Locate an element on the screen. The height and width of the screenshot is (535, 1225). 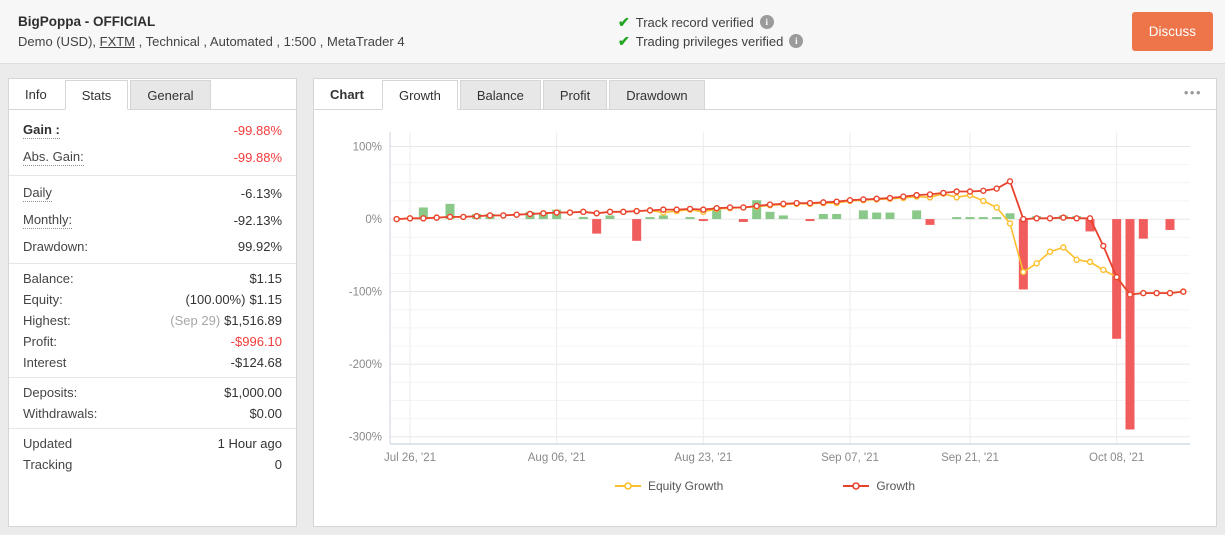
tab-balance: Balance is located at coordinates (500, 95).